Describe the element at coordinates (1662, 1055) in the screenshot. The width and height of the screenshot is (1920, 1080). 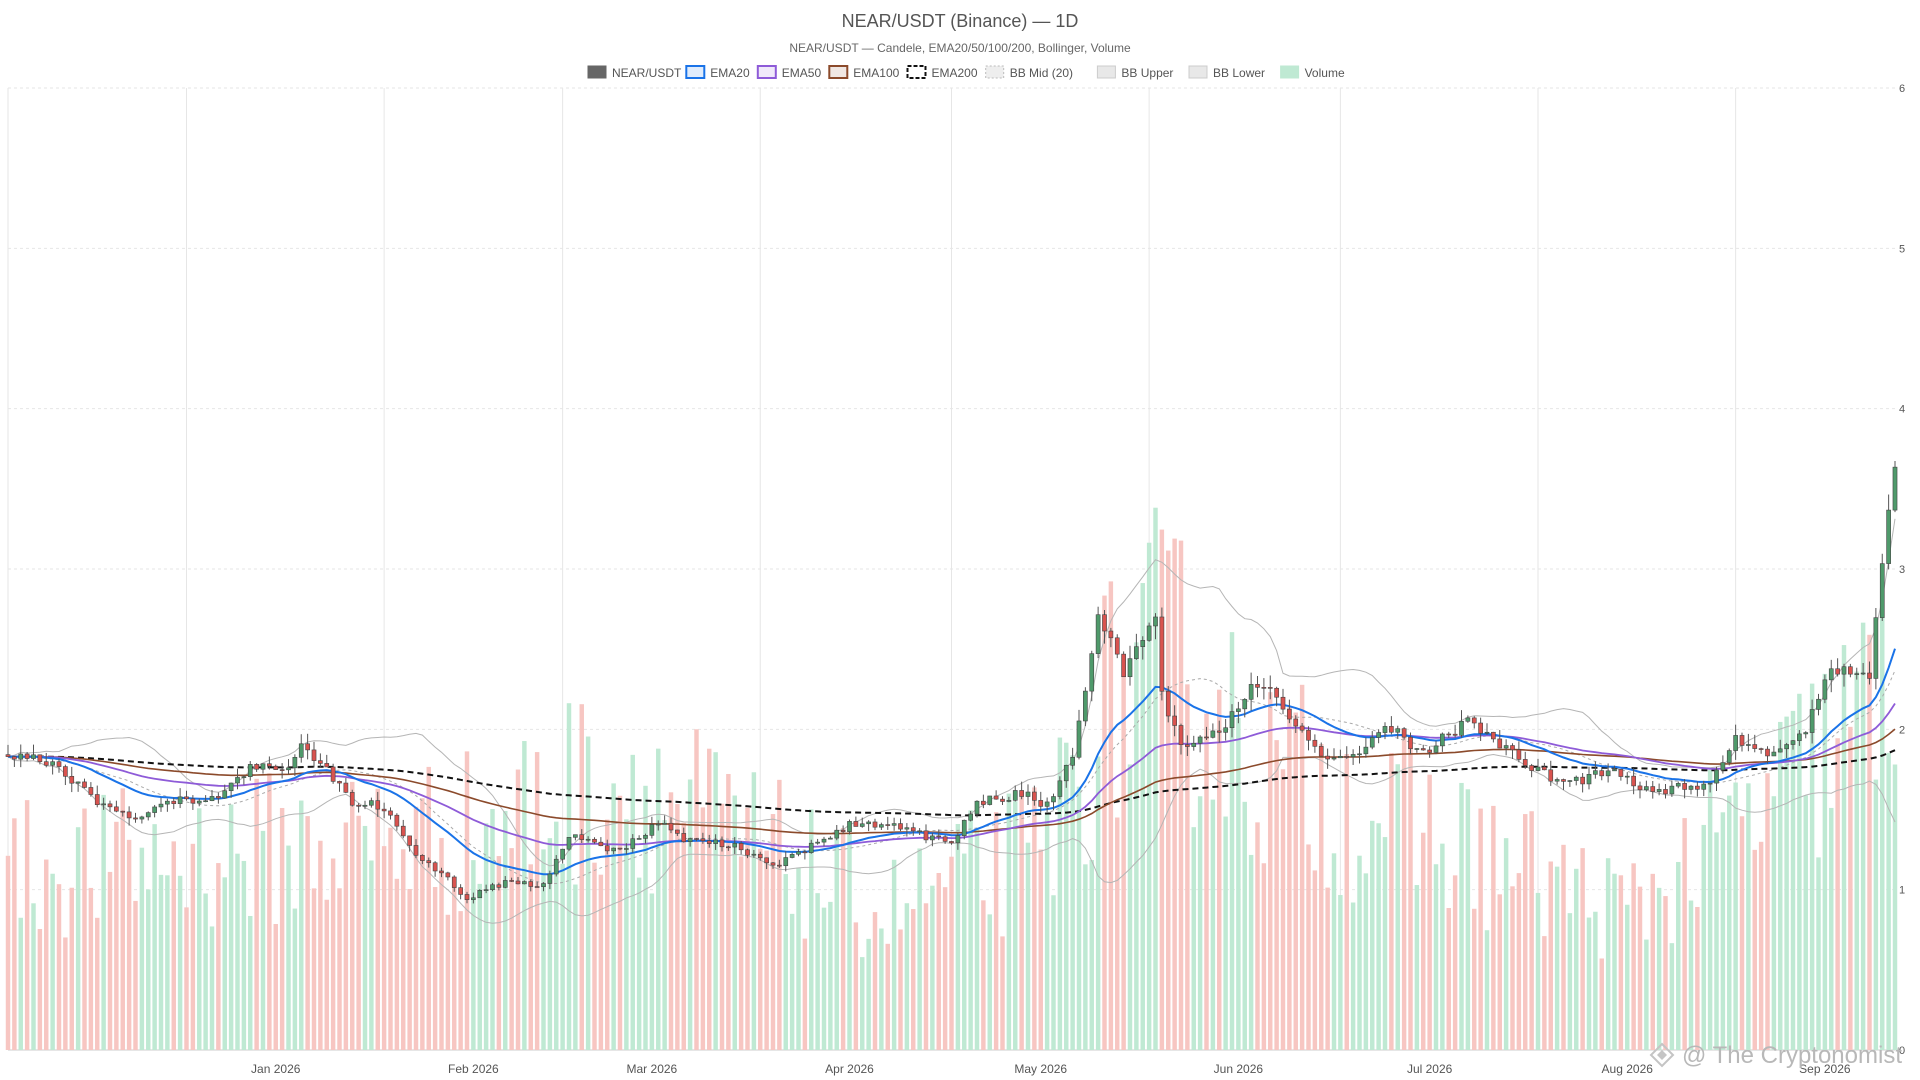
I see `watermark-logo-icon` at that location.